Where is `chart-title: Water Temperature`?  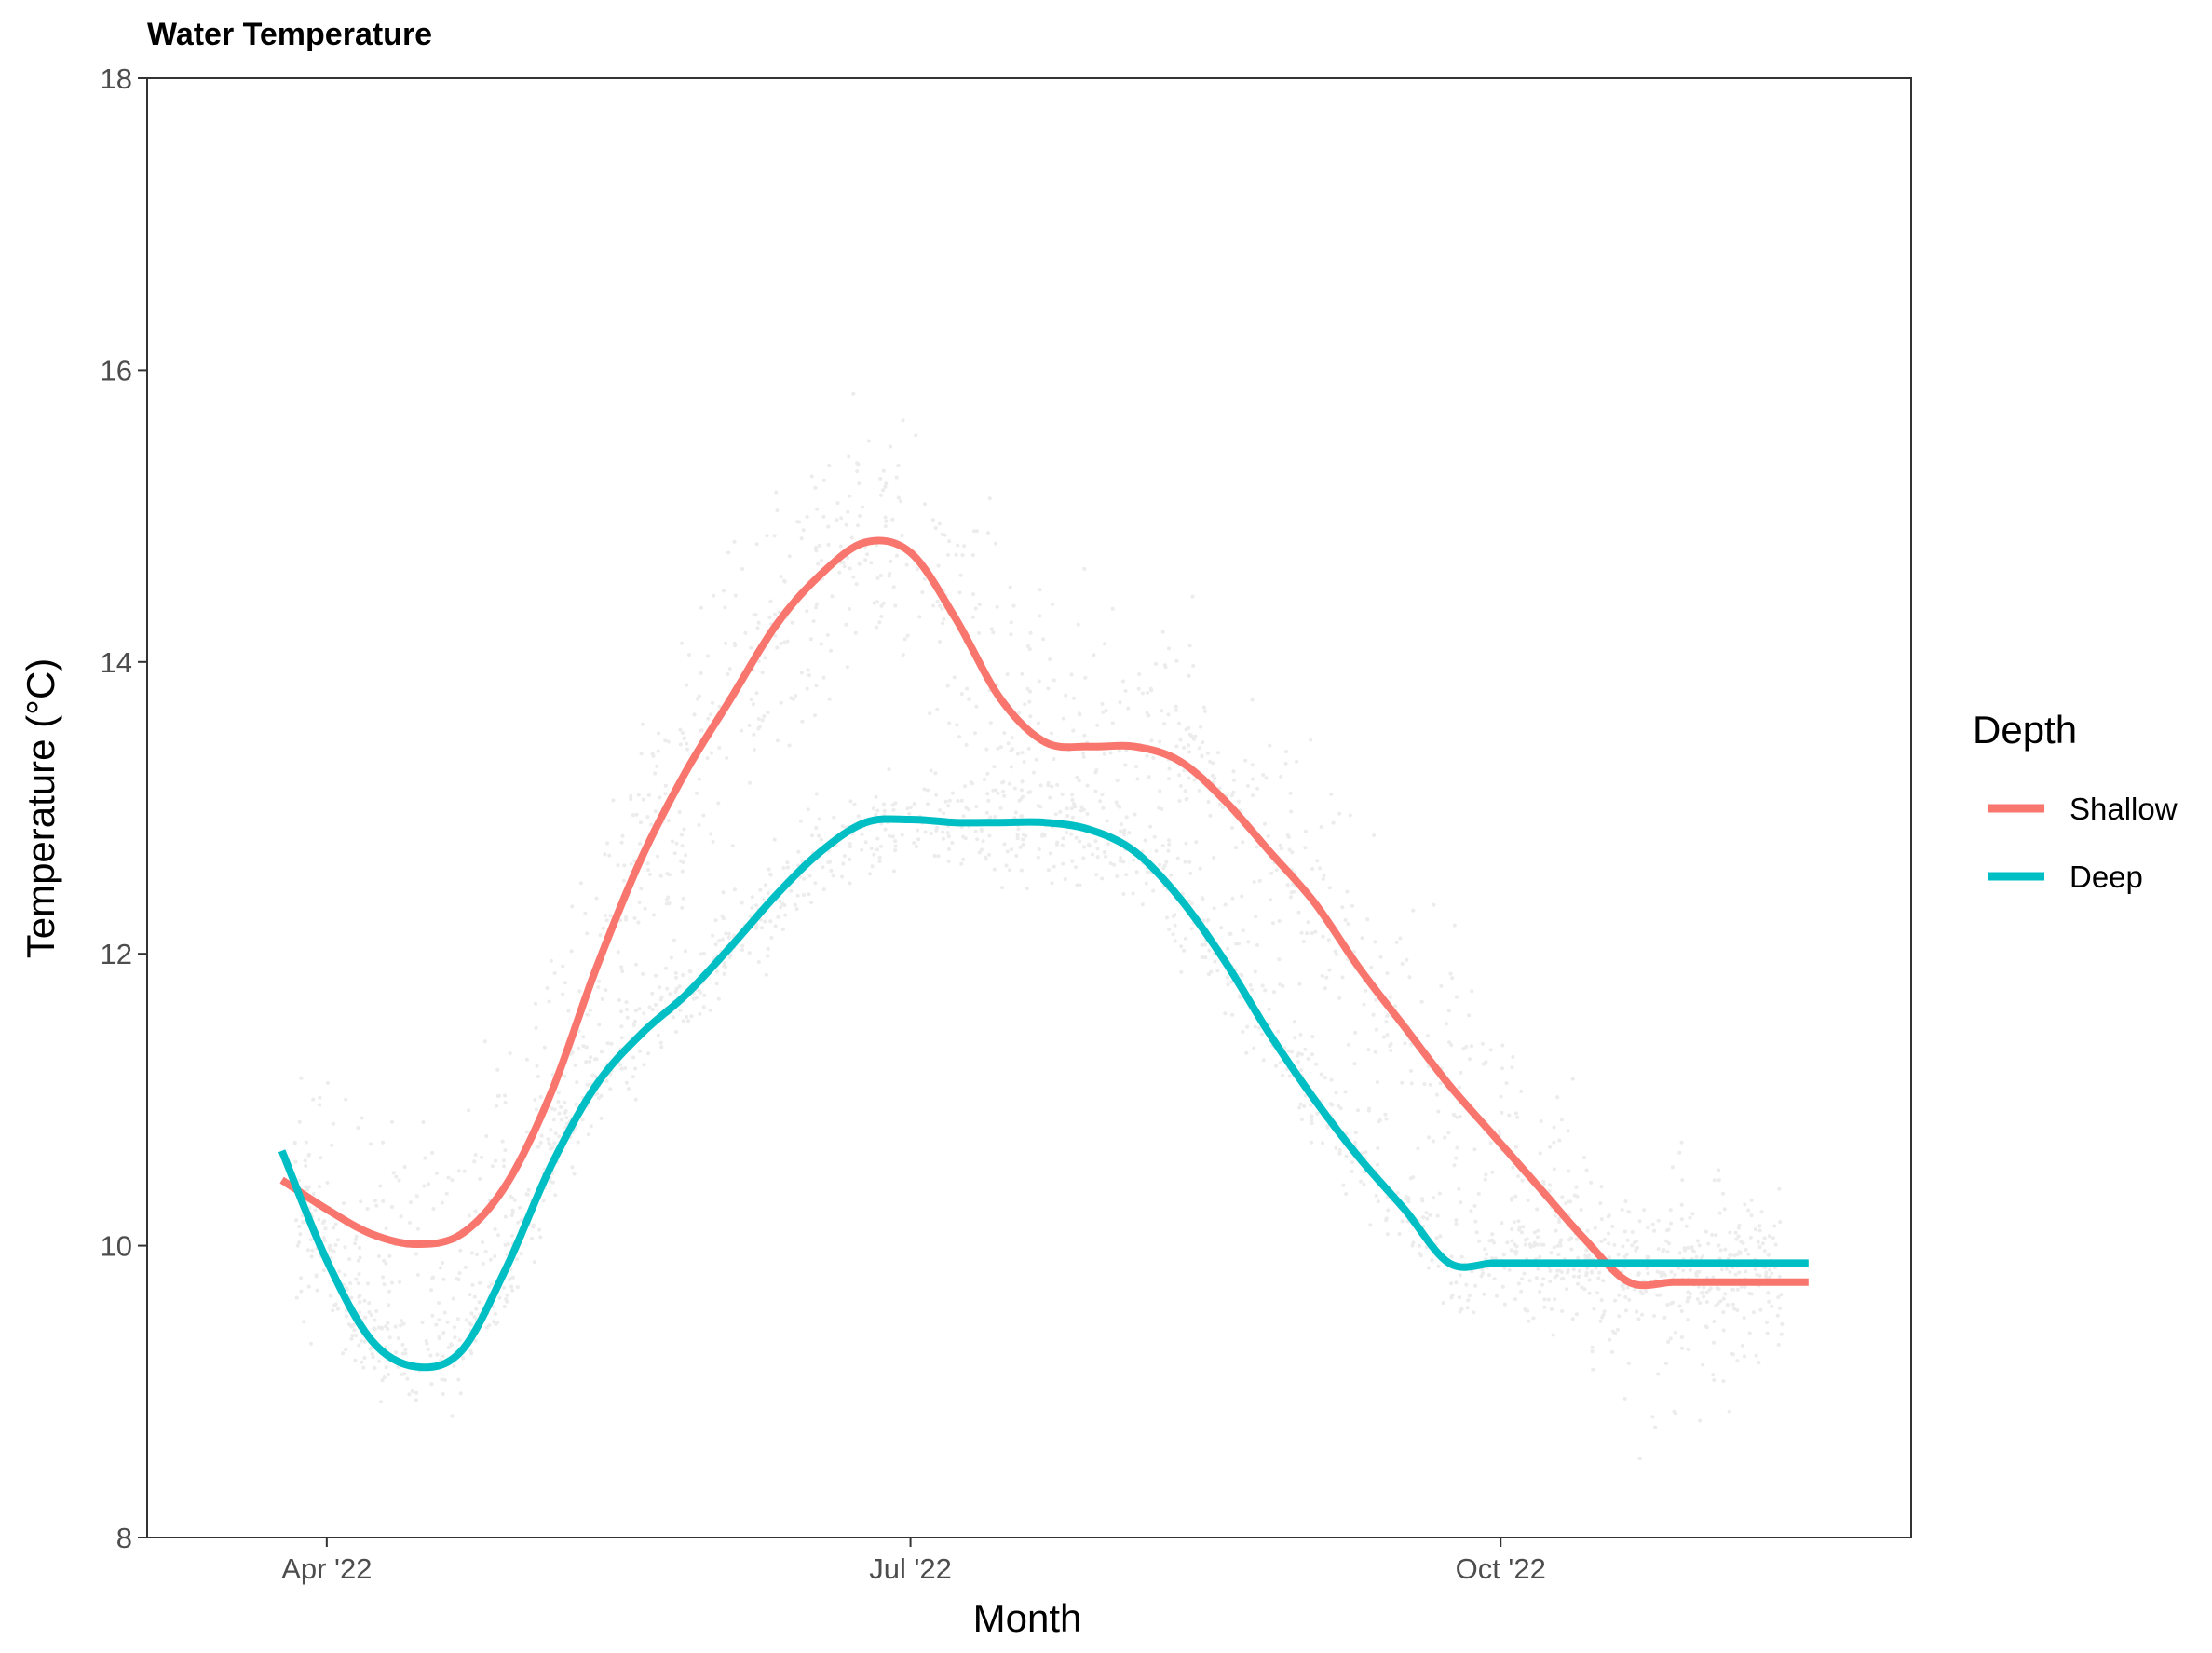 chart-title: Water Temperature is located at coordinates (290, 34).